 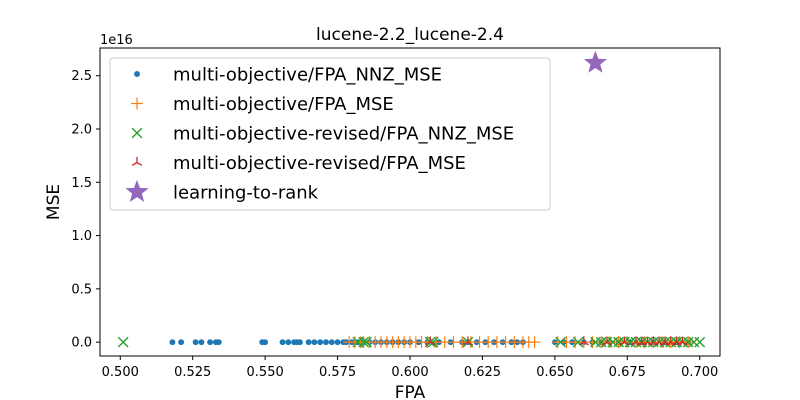 I want to click on legend-label: multi-objective/FPA_MSE, so click(x=283, y=104).